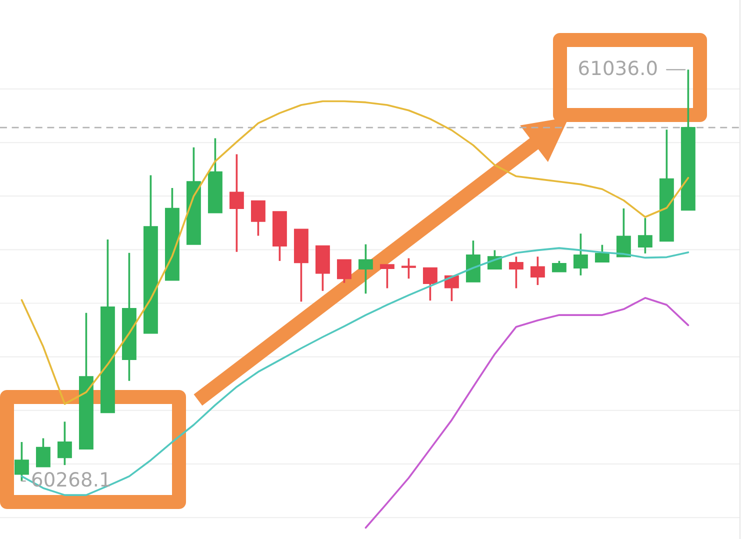 The width and height of the screenshot is (750, 539). Describe the element at coordinates (71, 479) in the screenshot. I see `annotation: 60268.1` at that location.